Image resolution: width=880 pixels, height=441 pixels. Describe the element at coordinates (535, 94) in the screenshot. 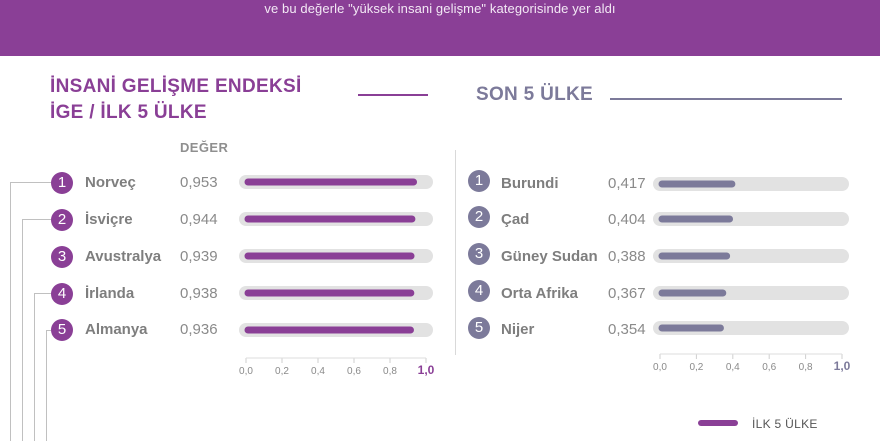

I see `chart-title-bottom5: SON 5 ÜLKE` at that location.